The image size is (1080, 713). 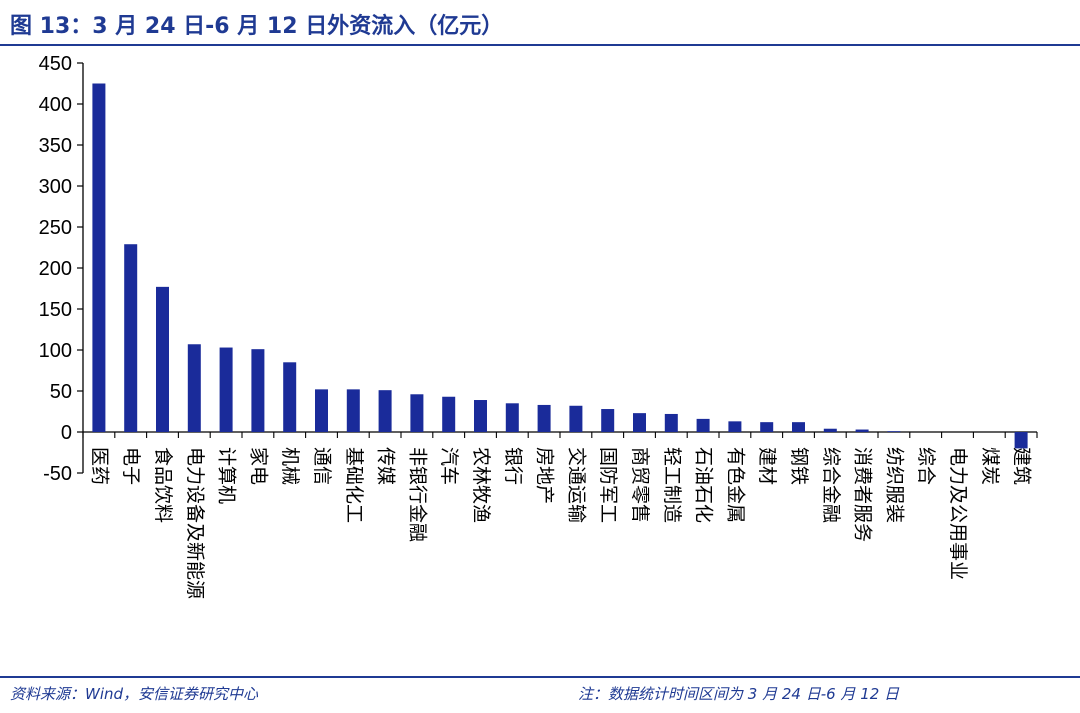 I want to click on y-tick-label: 200, so click(x=55, y=269).